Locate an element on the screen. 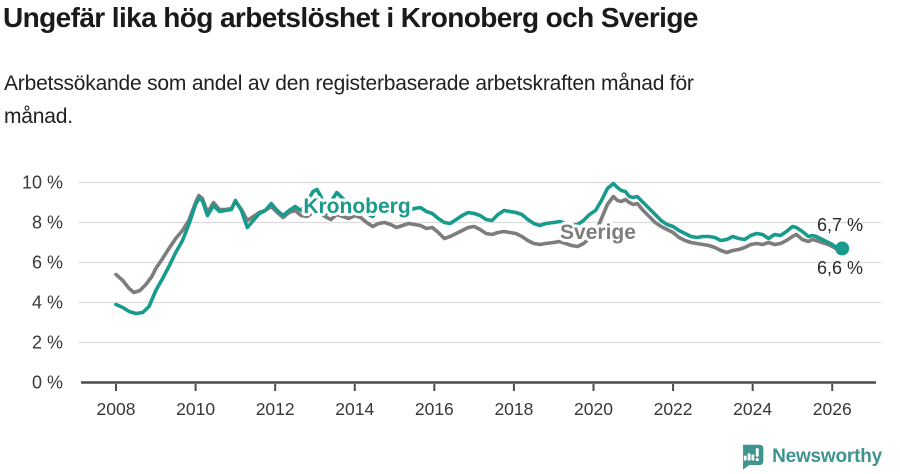 The image size is (900, 474). x-tick-label: 2018 is located at coordinates (513, 409).